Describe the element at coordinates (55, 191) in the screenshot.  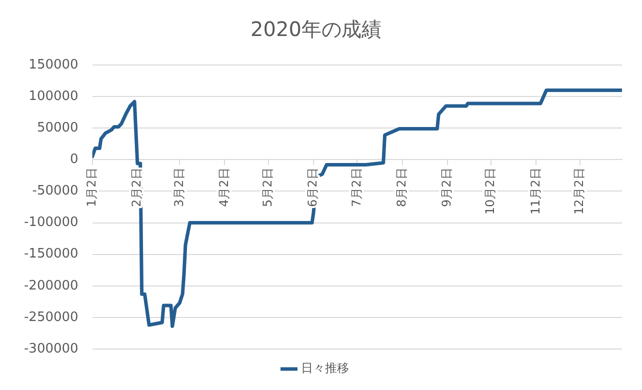
I see `y-tick-label: -50000` at that location.